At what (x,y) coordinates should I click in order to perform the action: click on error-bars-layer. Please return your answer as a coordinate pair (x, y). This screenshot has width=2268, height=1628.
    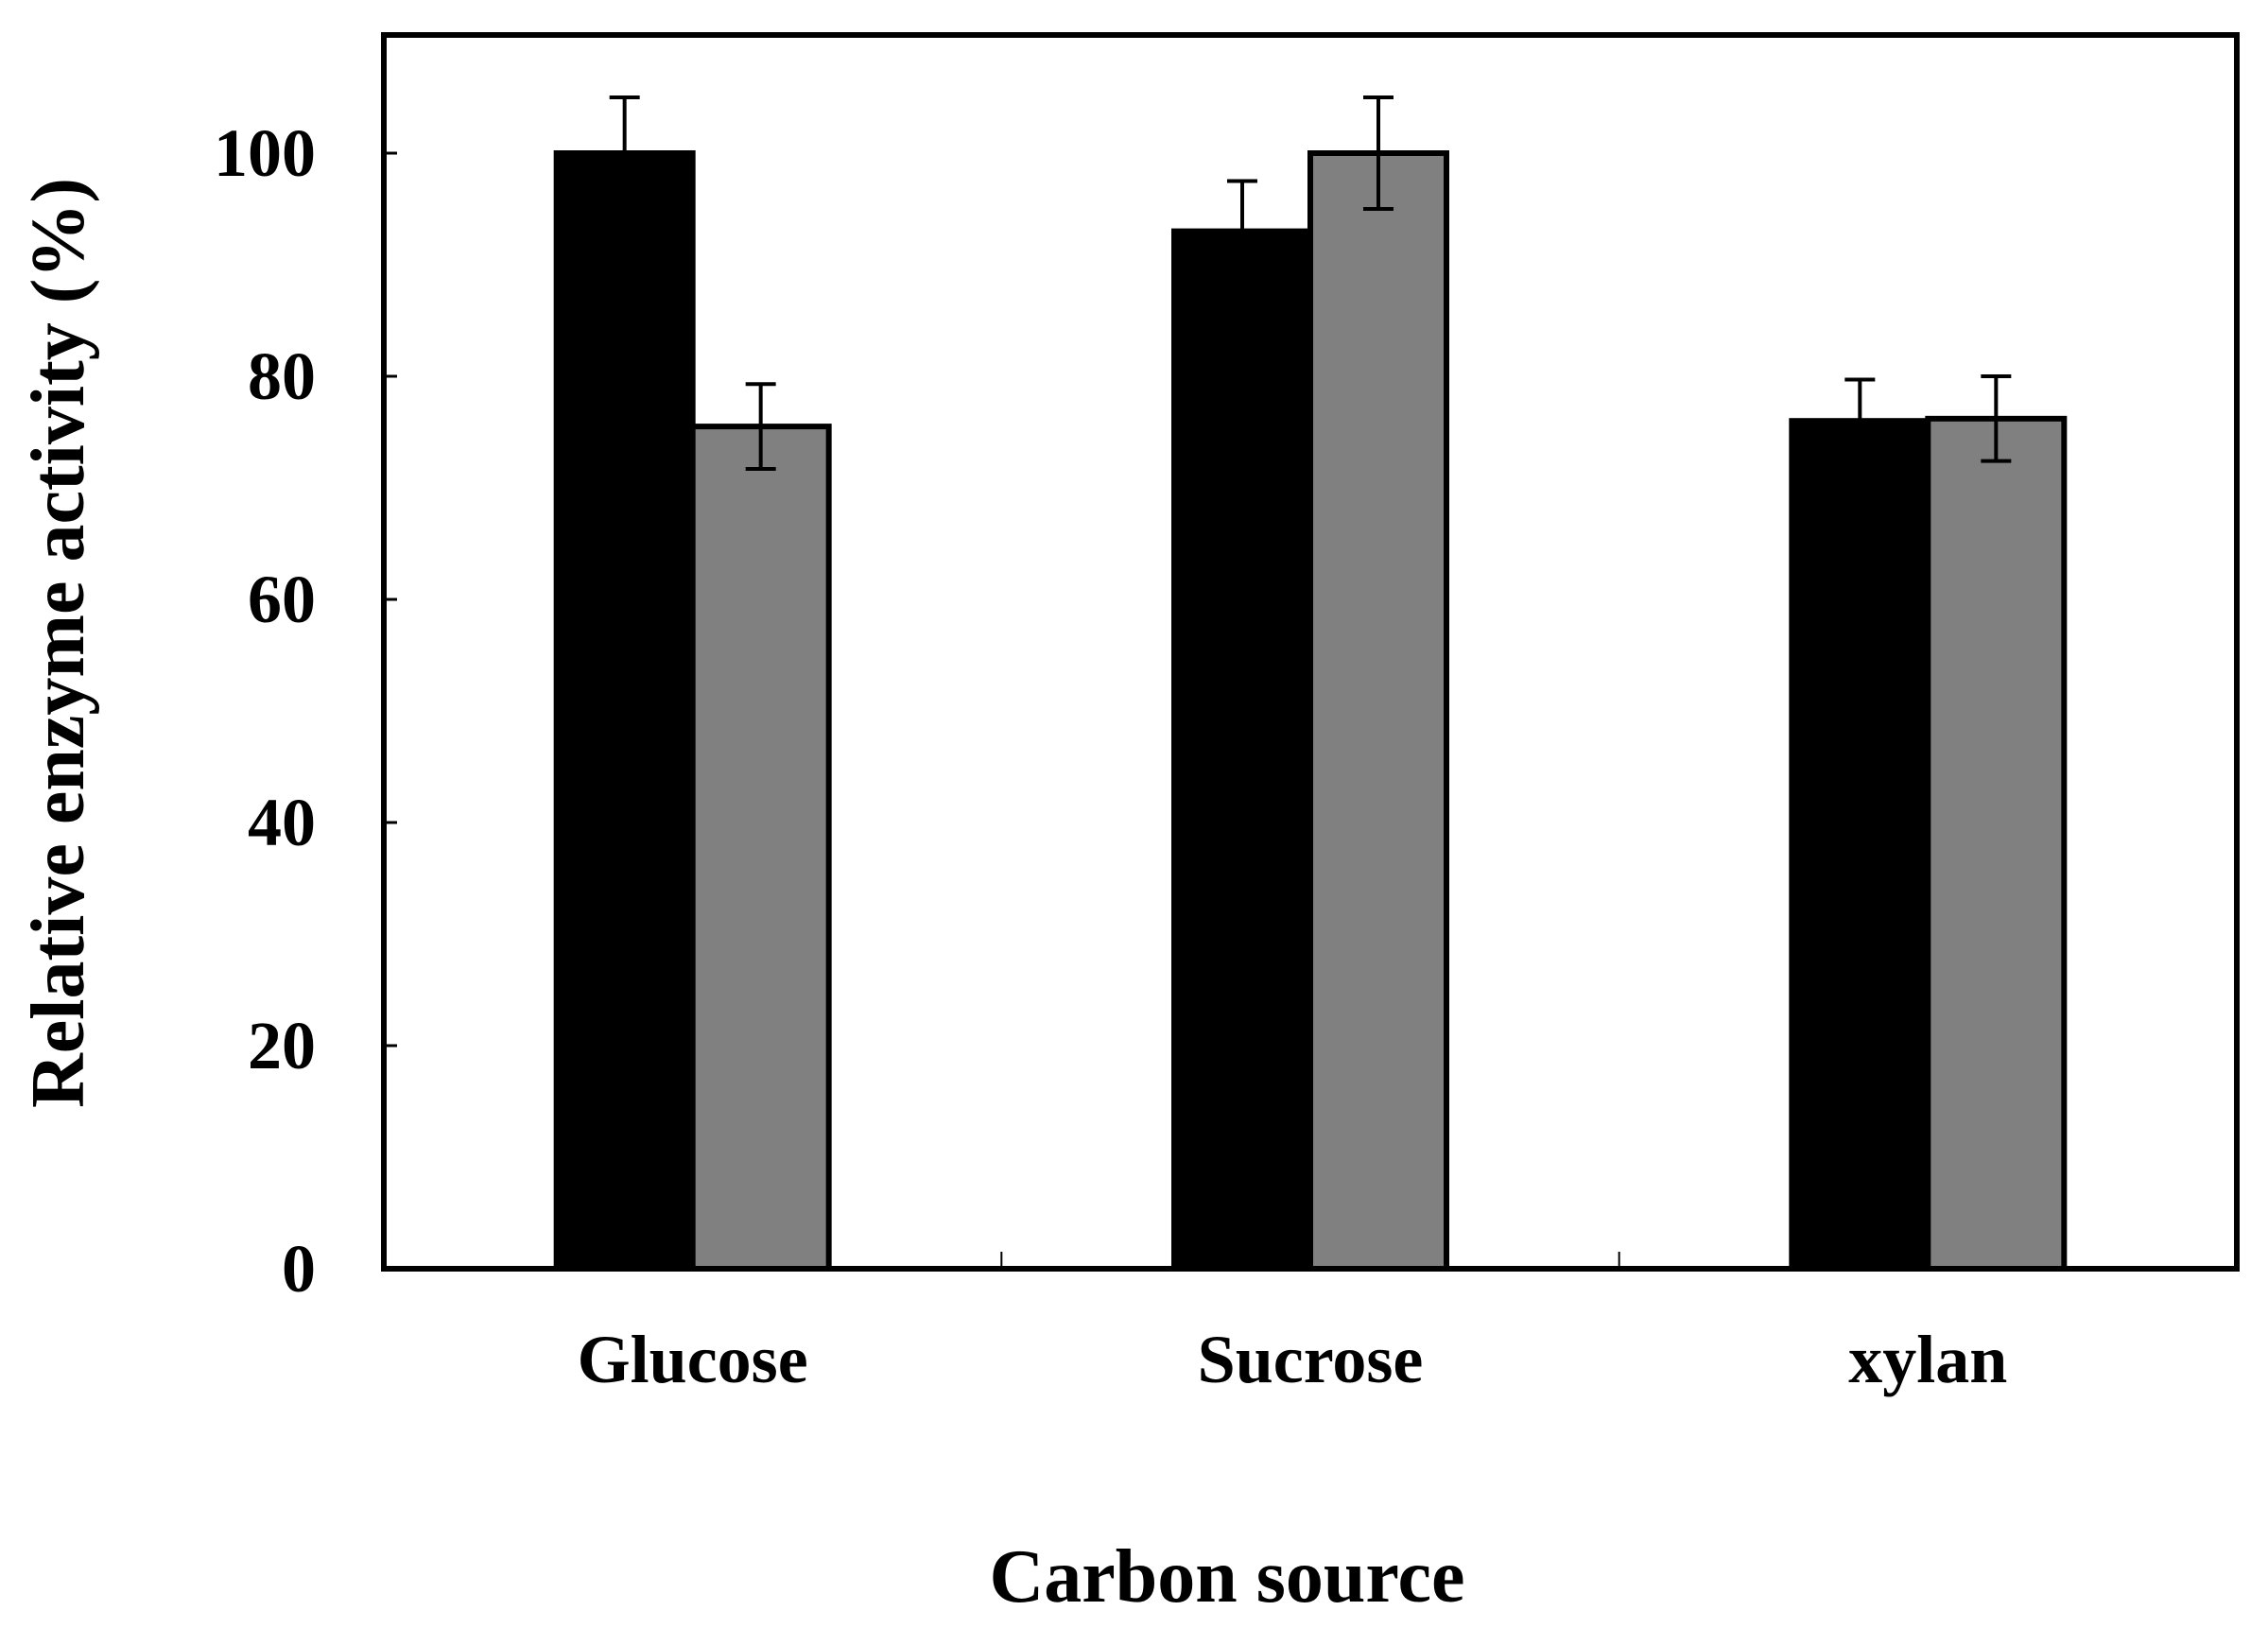
    Looking at the image, I should click on (1310, 283).